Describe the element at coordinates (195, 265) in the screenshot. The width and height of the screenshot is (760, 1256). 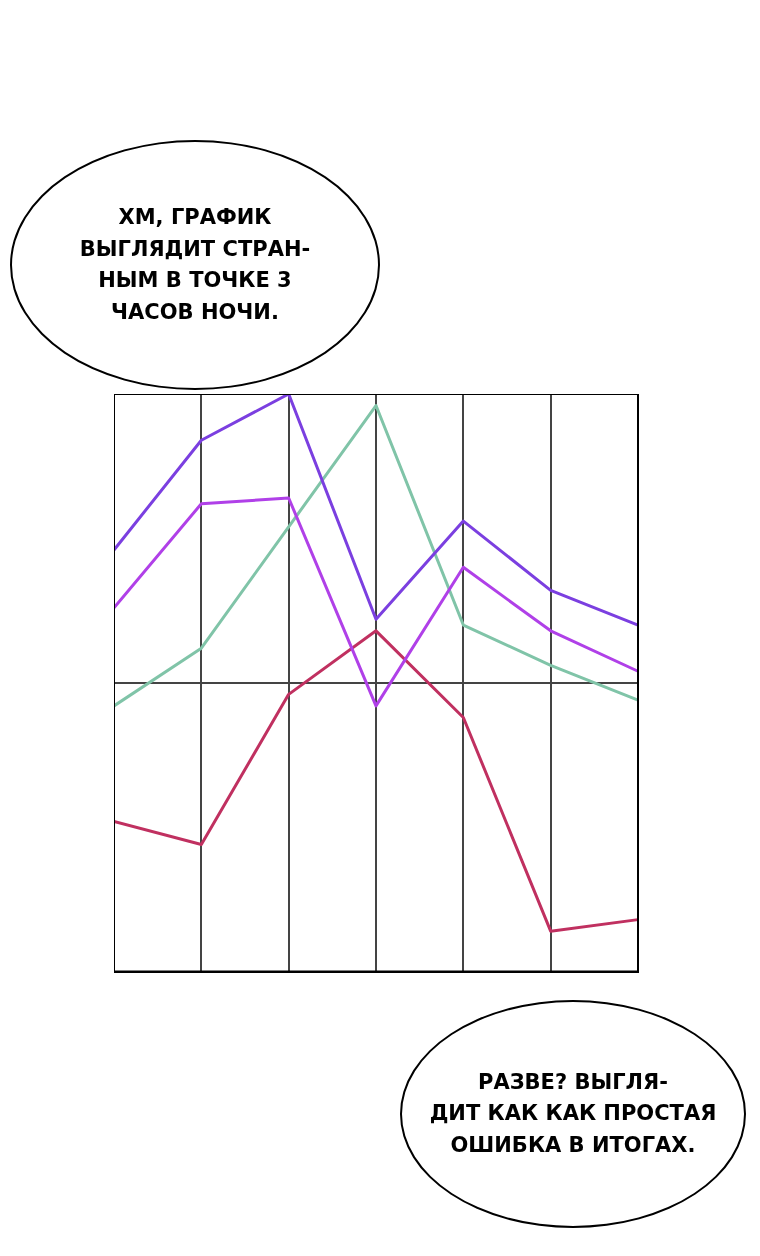
I see `speech-bubble: ХМ, ГРАФИК ВЫГЛЯДИТ СТРАН- НЫМ В ТОЧКЕ 3 ЧАСОВ НОЧИ.` at that location.